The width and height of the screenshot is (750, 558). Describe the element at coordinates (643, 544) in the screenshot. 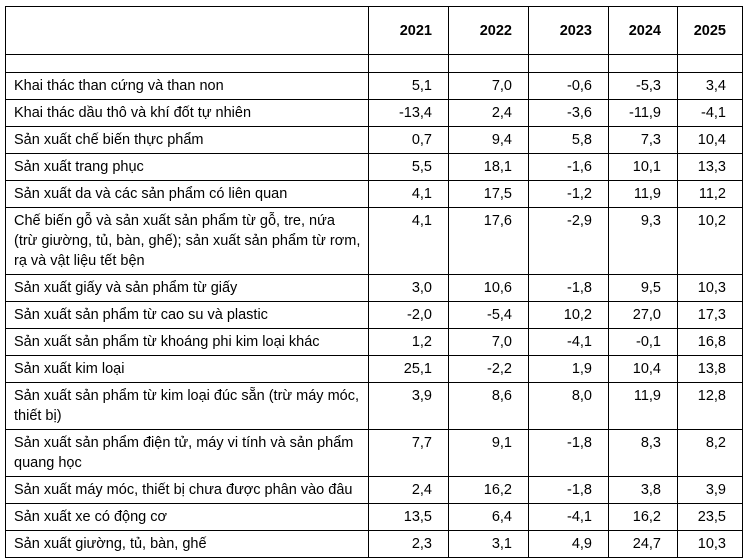

I see `row-value: 24,7` at that location.